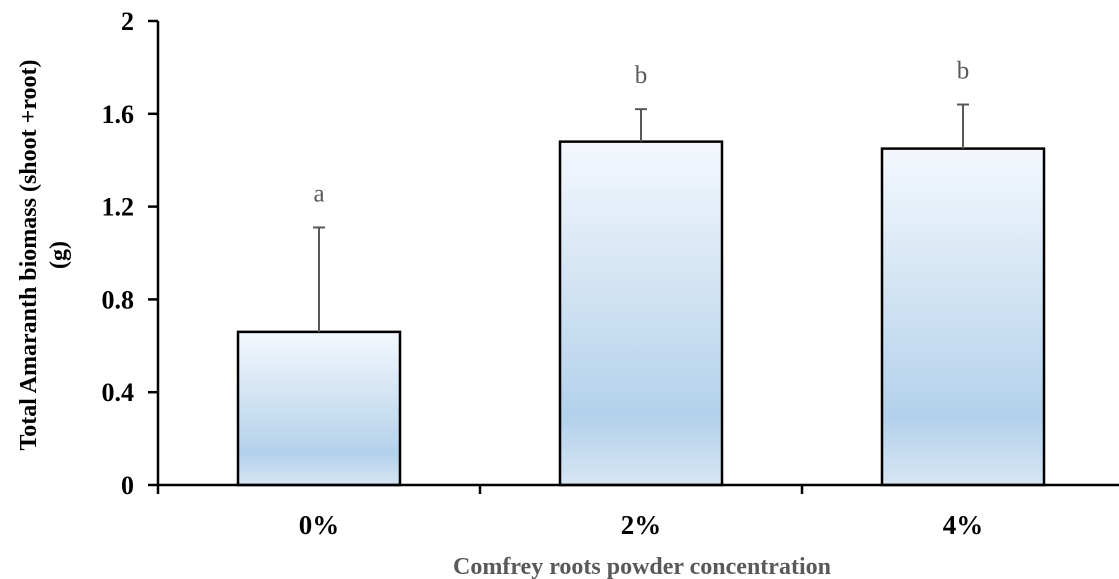  What do you see at coordinates (641, 525) in the screenshot?
I see `x-tick-label-2%: 2%` at bounding box center [641, 525].